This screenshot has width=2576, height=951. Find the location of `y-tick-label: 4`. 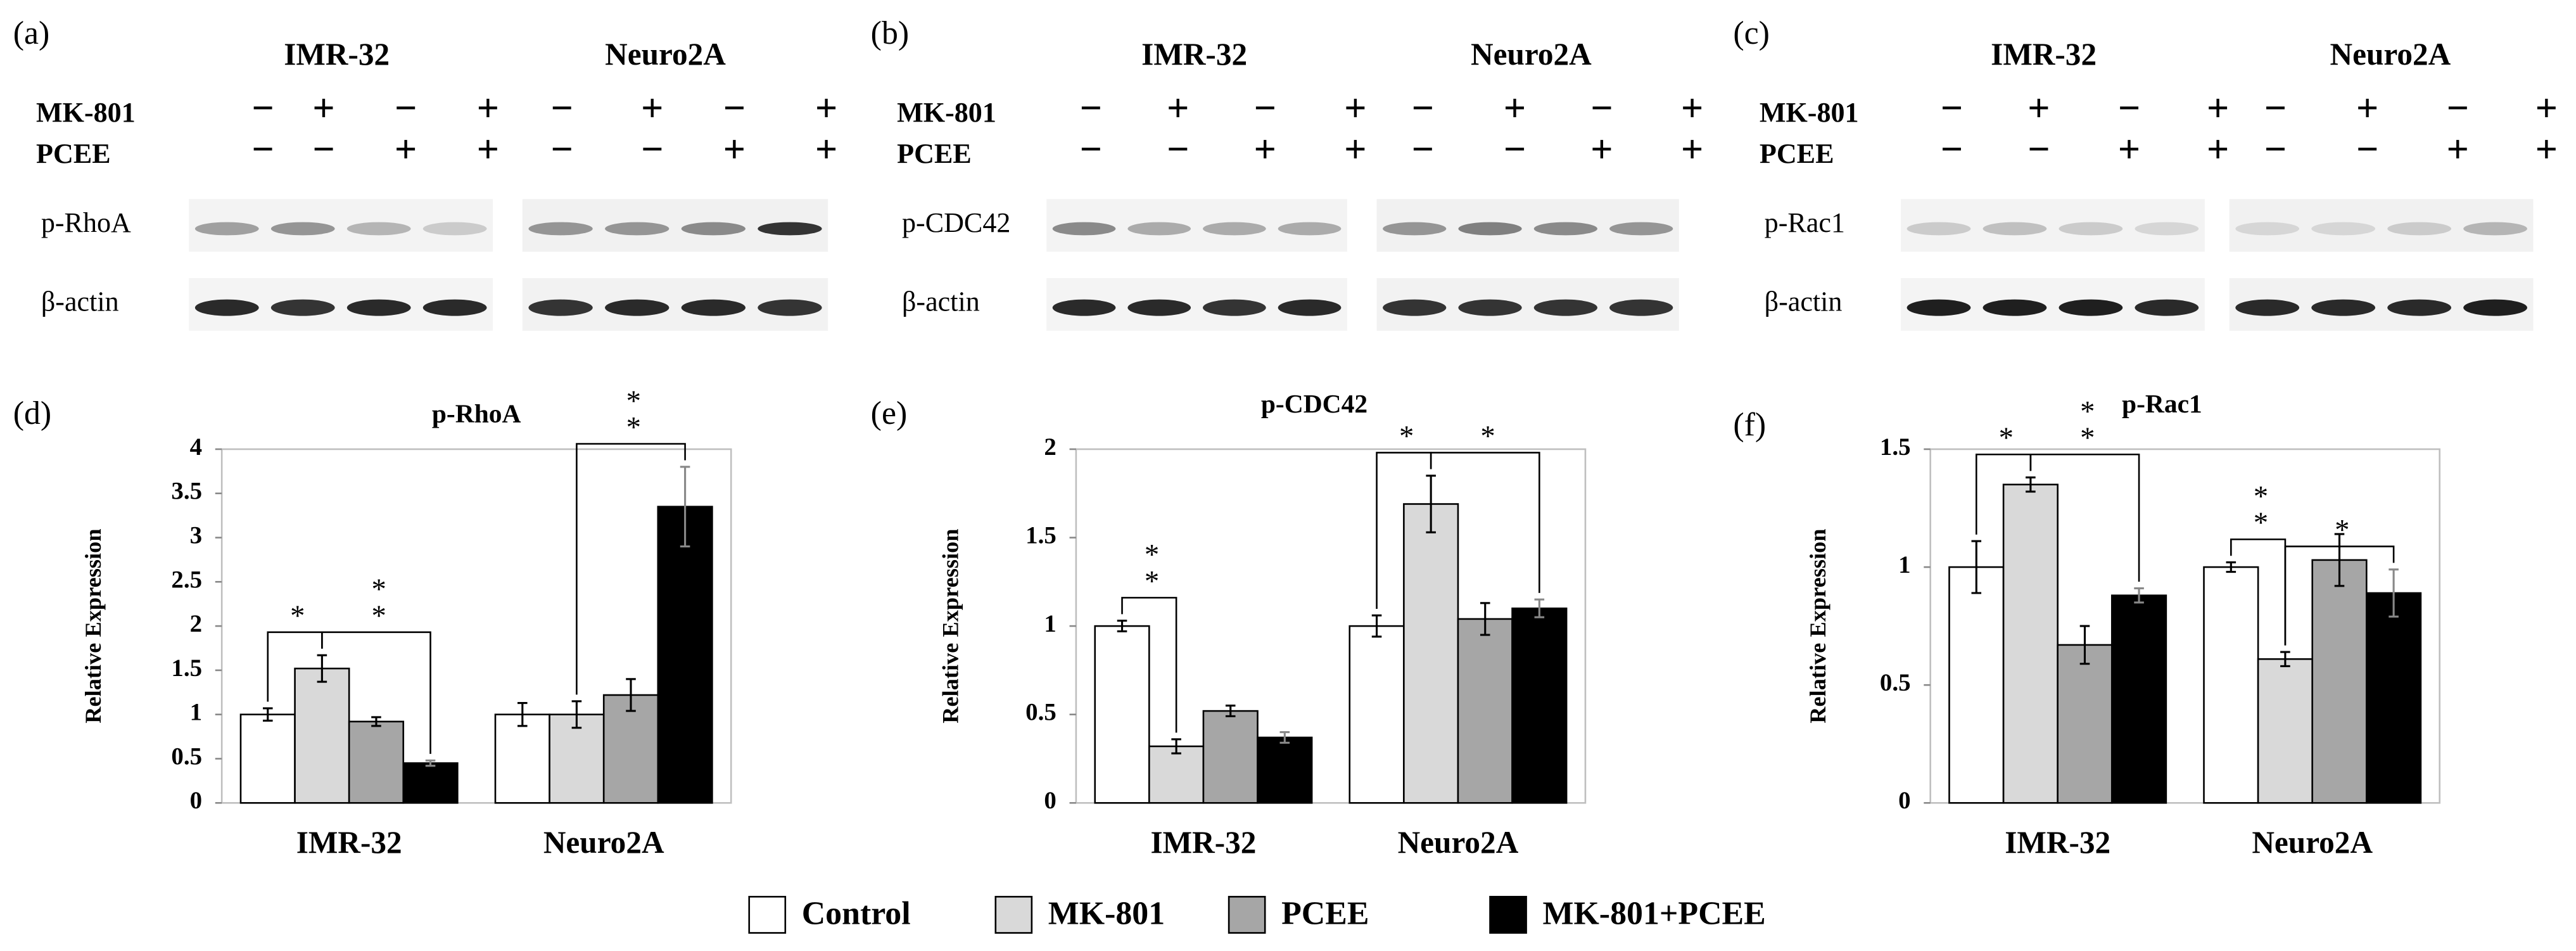

y-tick-label: 4 is located at coordinates (196, 447).